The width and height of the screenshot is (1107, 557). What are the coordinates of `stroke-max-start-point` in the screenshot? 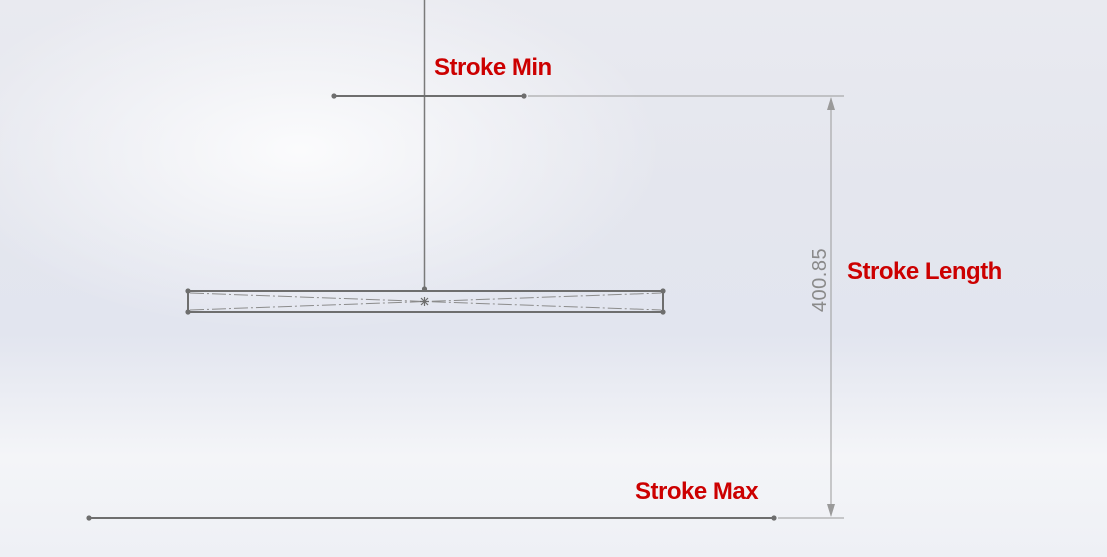 It's located at (89, 518).